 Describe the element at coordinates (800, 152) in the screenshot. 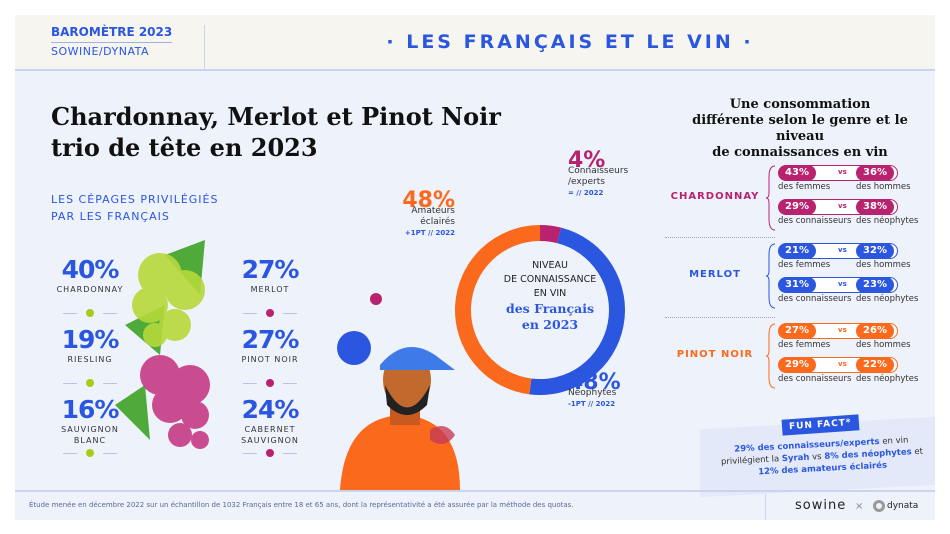

I see `right-title-3: de connaissances en vin` at that location.